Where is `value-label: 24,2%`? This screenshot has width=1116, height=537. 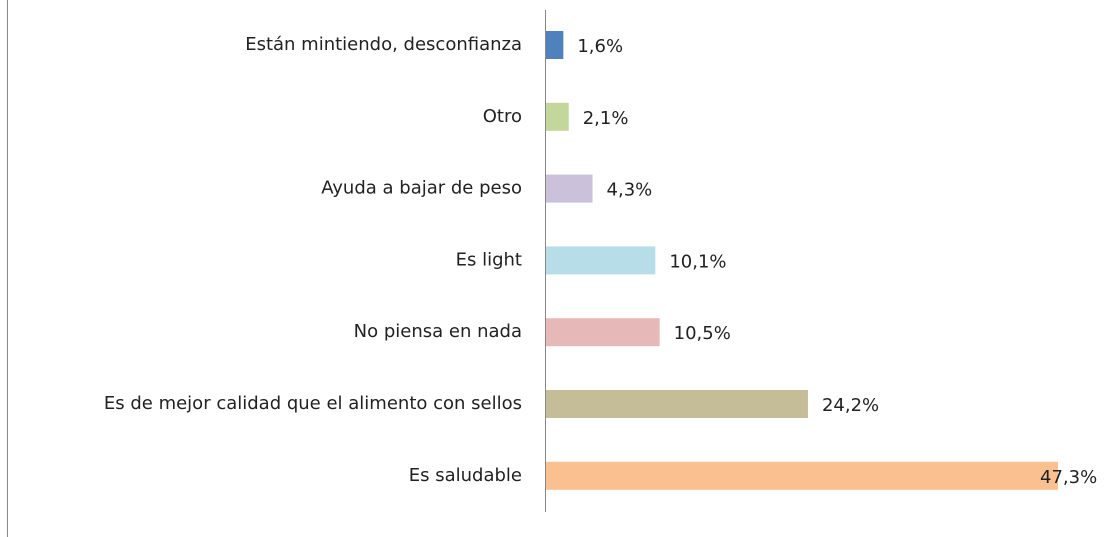 value-label: 24,2% is located at coordinates (850, 405).